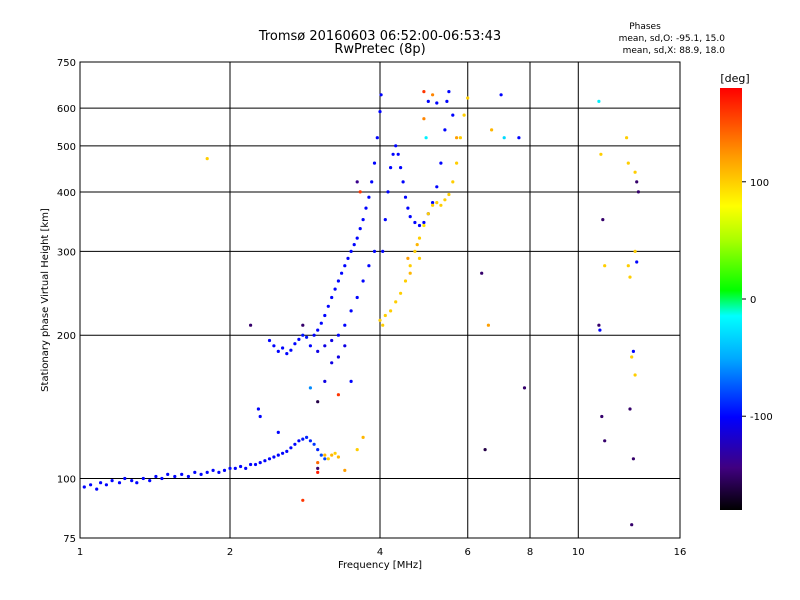 This screenshot has height=600, width=800. Describe the element at coordinates (757, 300) in the screenshot. I see `colorbar-ticks: 100 0 -100` at that location.